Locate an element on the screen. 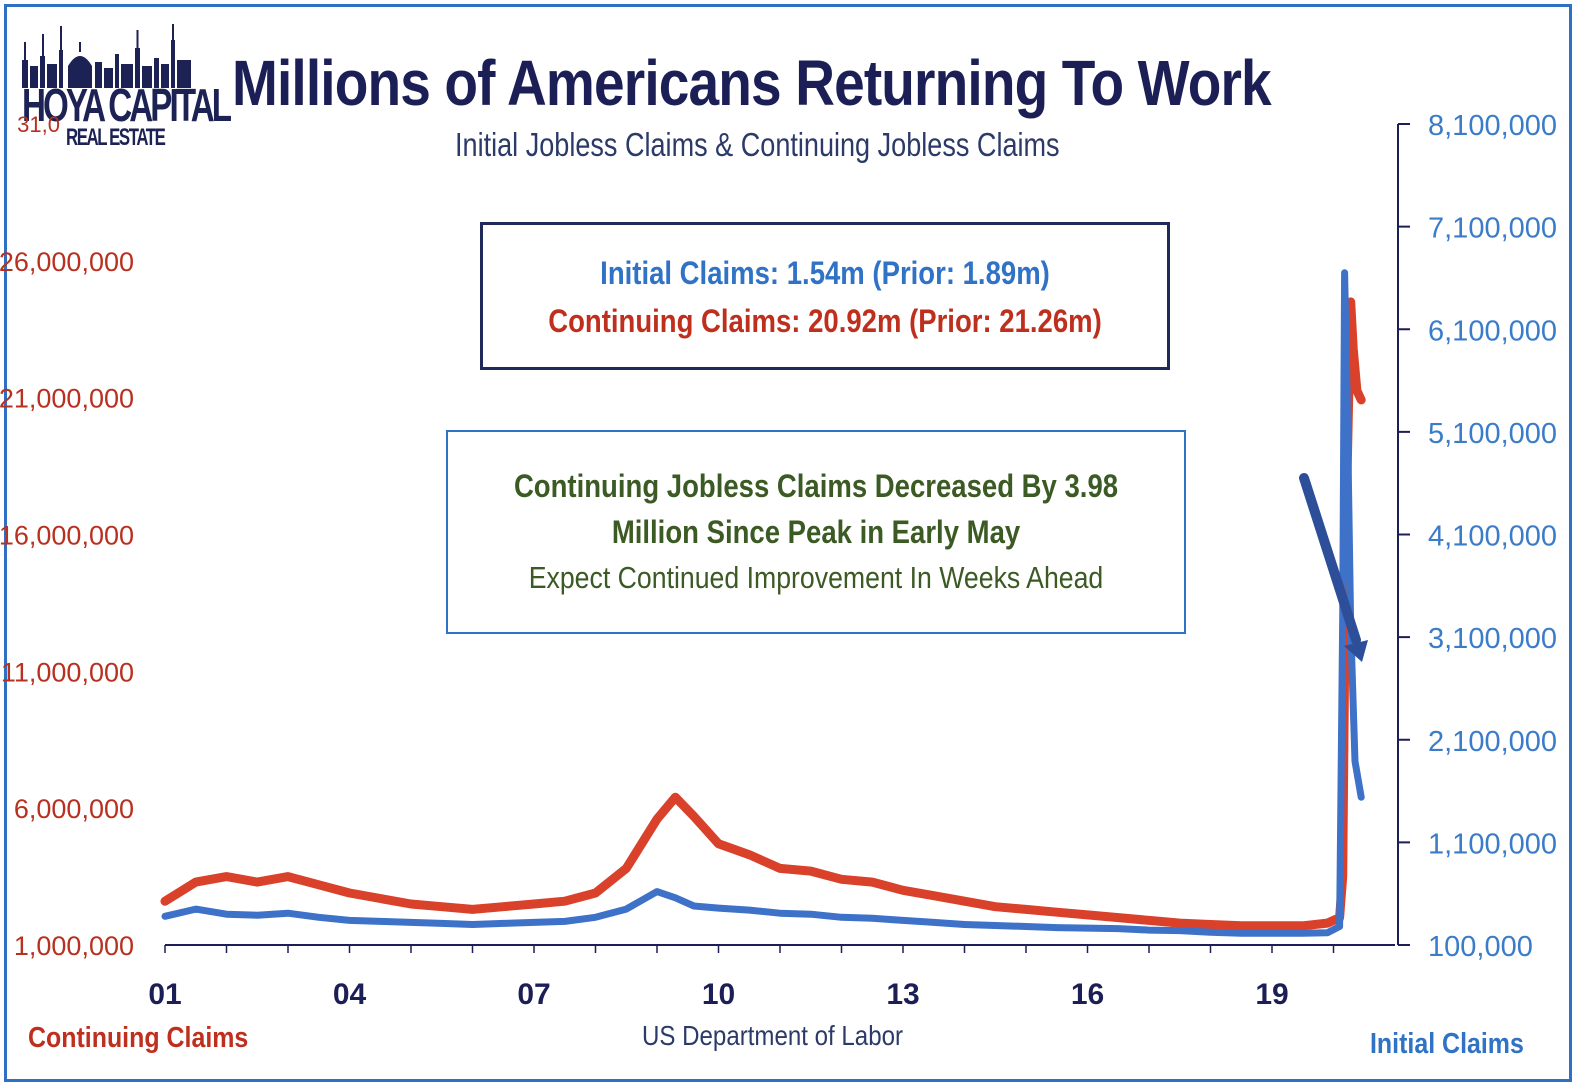 Image resolution: width=1580 pixels, height=1092 pixels. logo-sub-text: REAL ESTATE is located at coordinates (116, 137).